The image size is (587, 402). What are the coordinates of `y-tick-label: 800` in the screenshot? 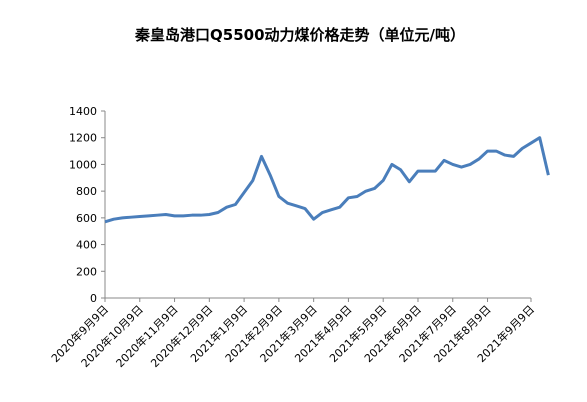 It's located at (86, 191).